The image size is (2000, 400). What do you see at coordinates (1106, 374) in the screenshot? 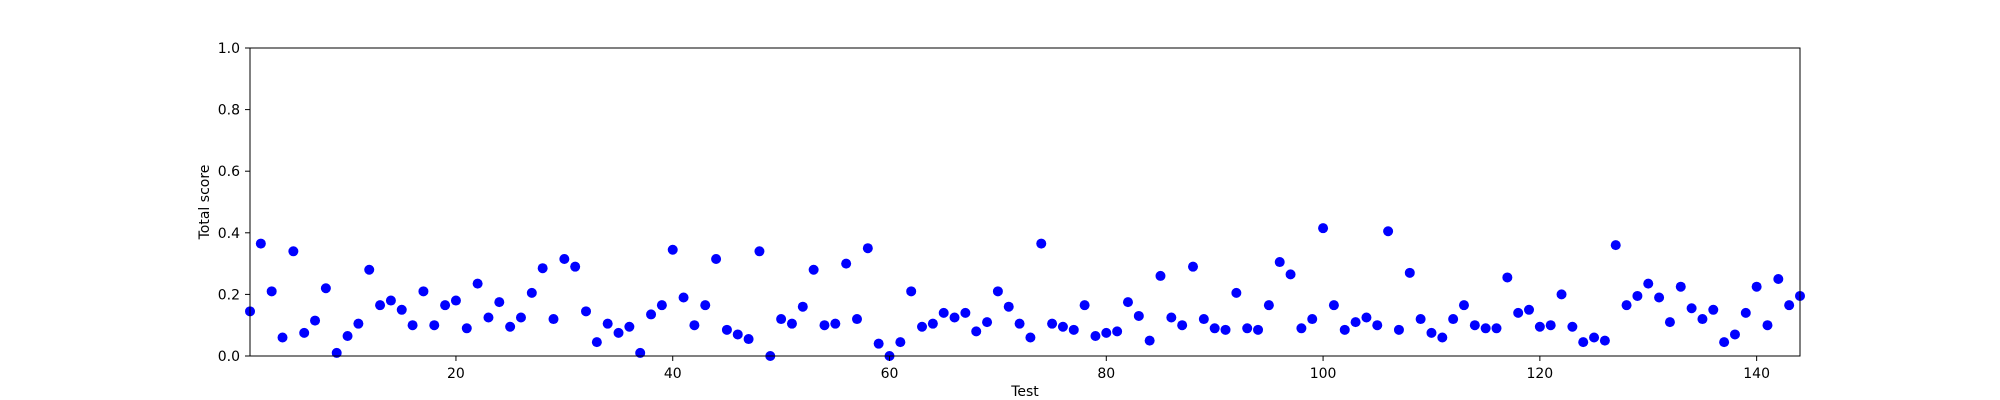
I see `x-tick-label: 80` at bounding box center [1106, 374].